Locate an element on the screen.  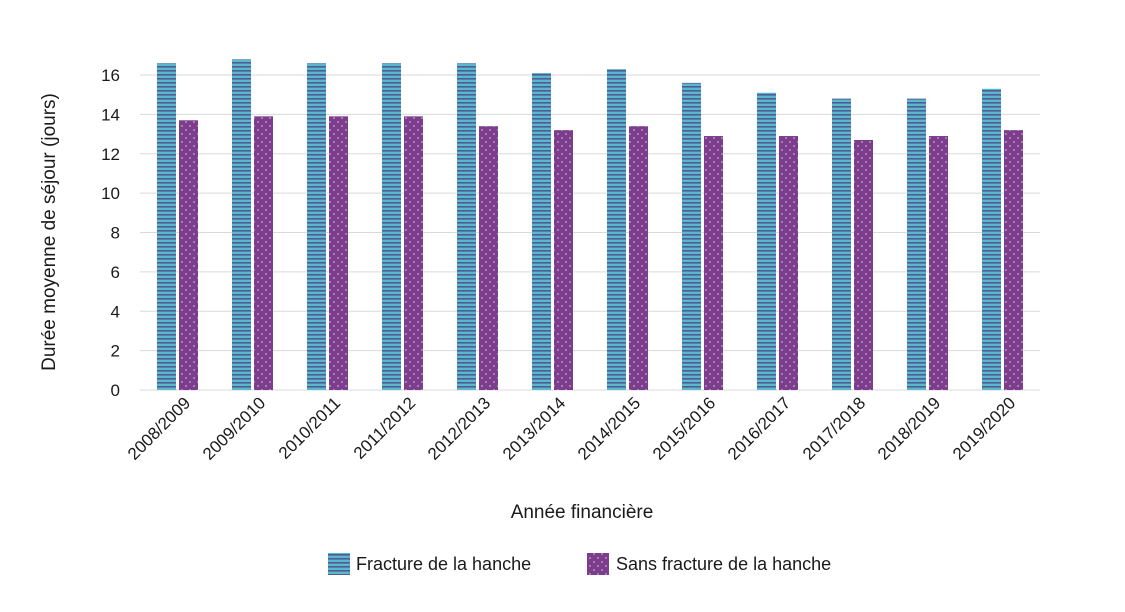
y-tick-label: 8 is located at coordinates (115, 233).